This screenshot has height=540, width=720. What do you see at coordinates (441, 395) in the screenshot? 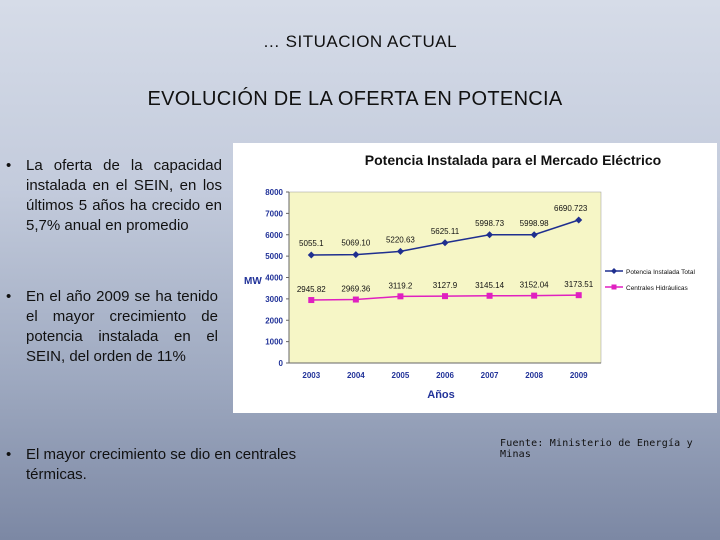
I see `x-axis-label: Años` at bounding box center [441, 395].